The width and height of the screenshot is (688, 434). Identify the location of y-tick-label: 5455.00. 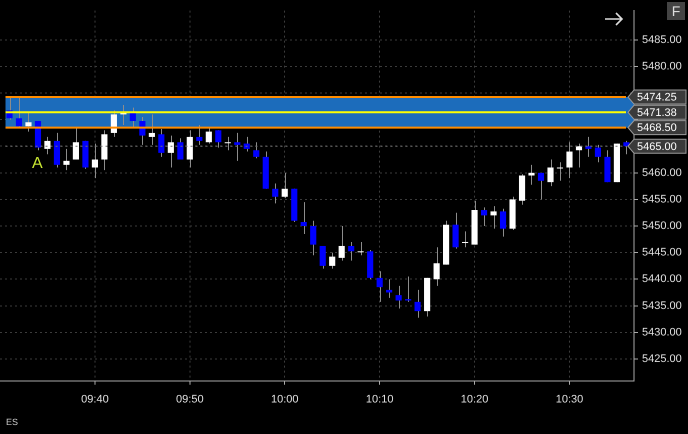
(662, 199).